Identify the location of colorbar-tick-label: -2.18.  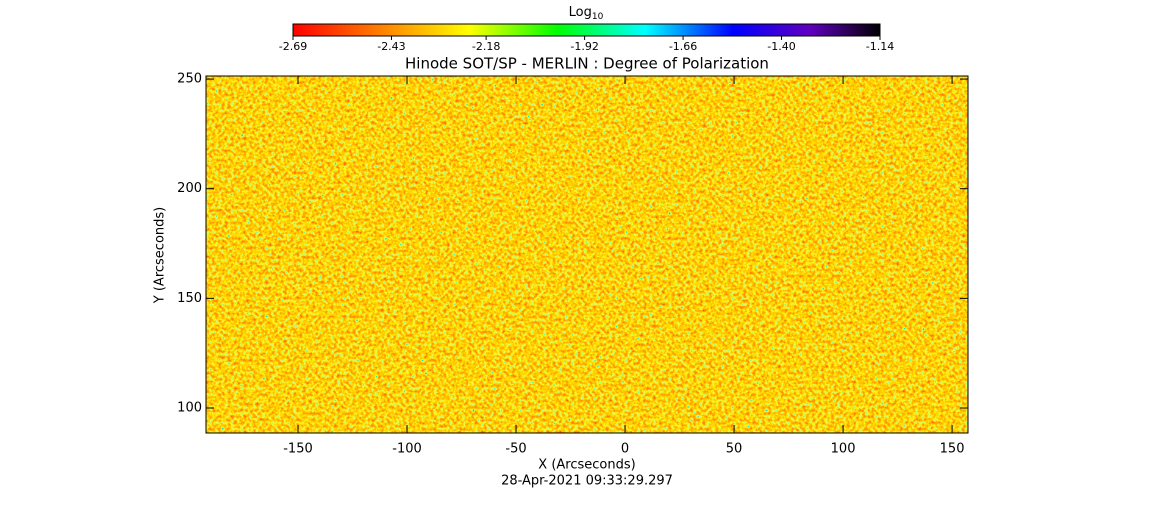
(486, 46).